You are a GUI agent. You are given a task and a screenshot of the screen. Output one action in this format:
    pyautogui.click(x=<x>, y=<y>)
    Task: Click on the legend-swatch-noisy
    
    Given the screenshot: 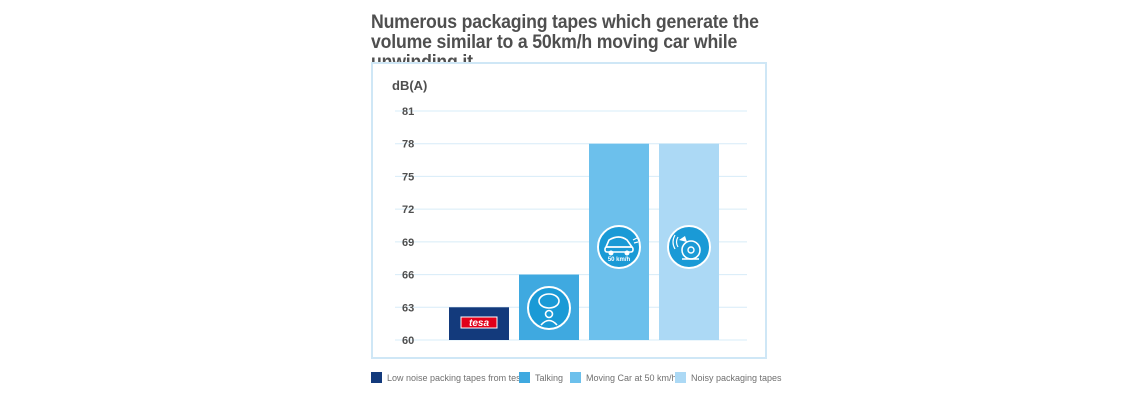 What is the action you would take?
    pyautogui.click(x=680, y=377)
    